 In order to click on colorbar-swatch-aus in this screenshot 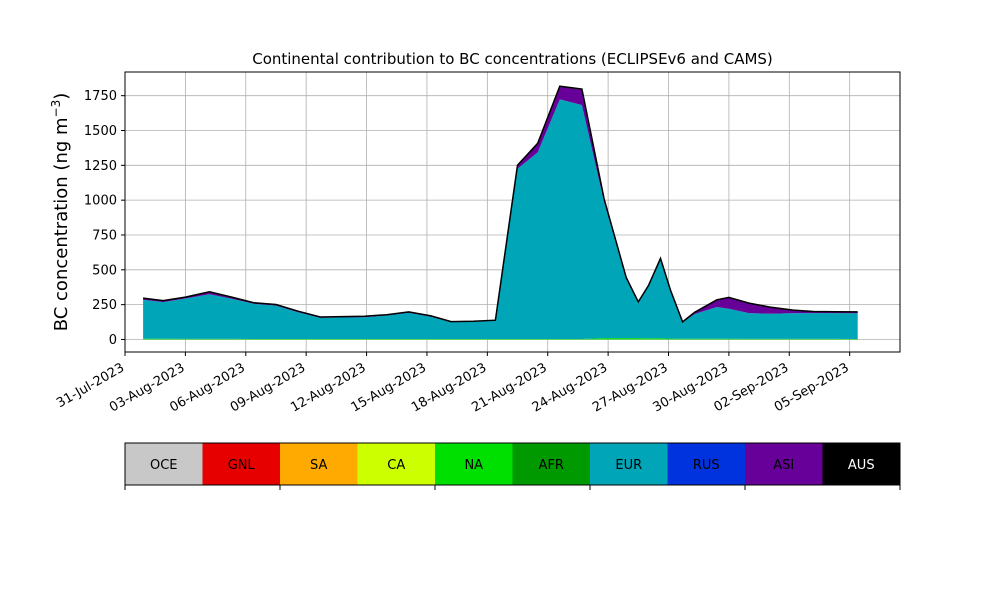, I will do `click(861, 464)`.